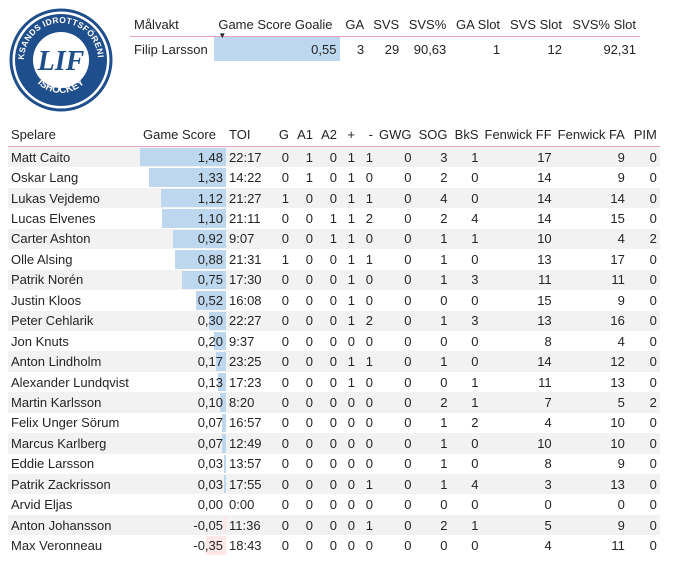  What do you see at coordinates (334, 525) in the screenshot?
I see `table-row: Anton Johansson -0,05 11:36 0 0 0 0 1 0 2 1 5 9 0` at bounding box center [334, 525].